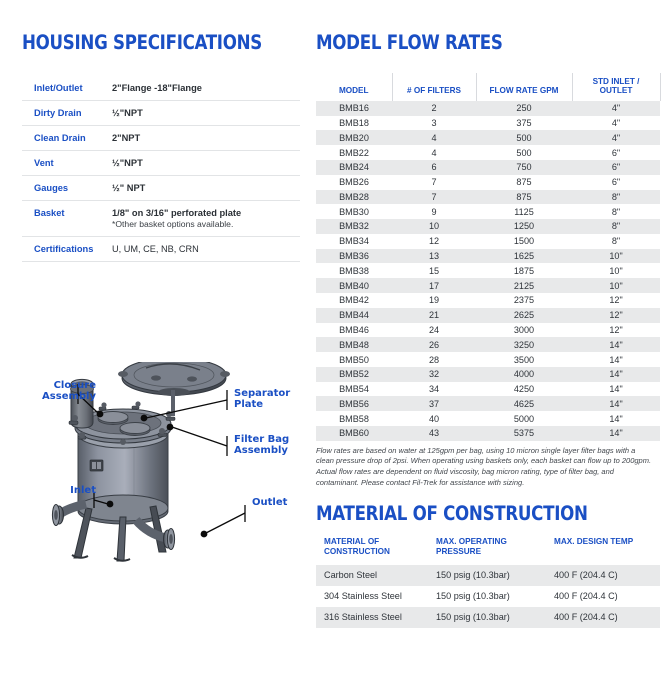  What do you see at coordinates (524, 152) in the screenshot?
I see `table-cell: 500` at bounding box center [524, 152].